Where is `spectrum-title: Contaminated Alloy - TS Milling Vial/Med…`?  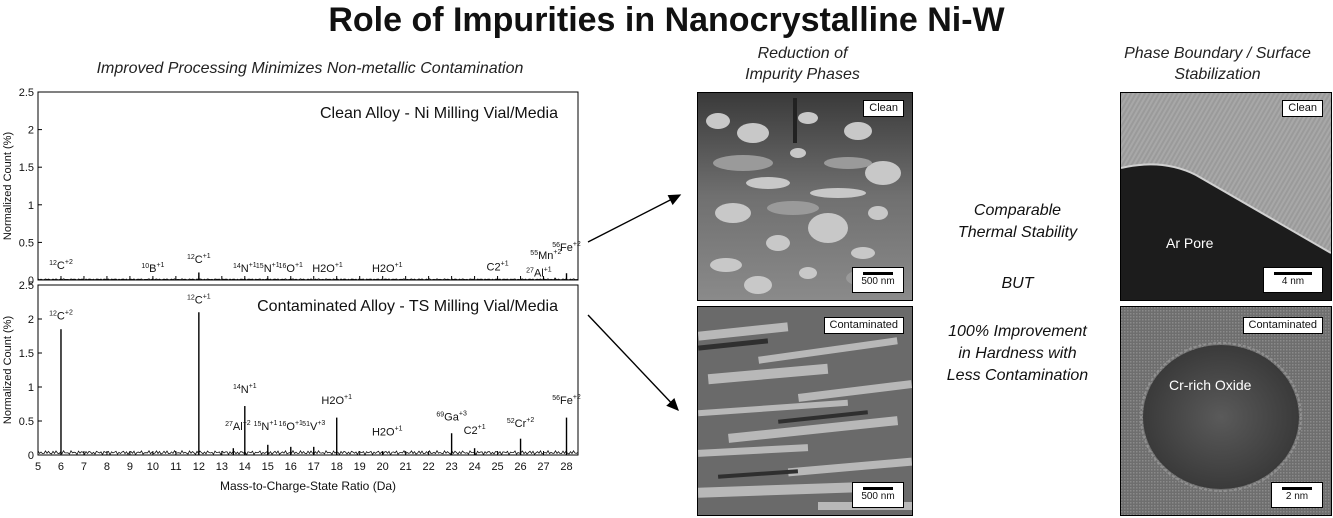
spectrum-title: Contaminated Alloy - TS Milling Vial/Med… is located at coordinates (407, 306).